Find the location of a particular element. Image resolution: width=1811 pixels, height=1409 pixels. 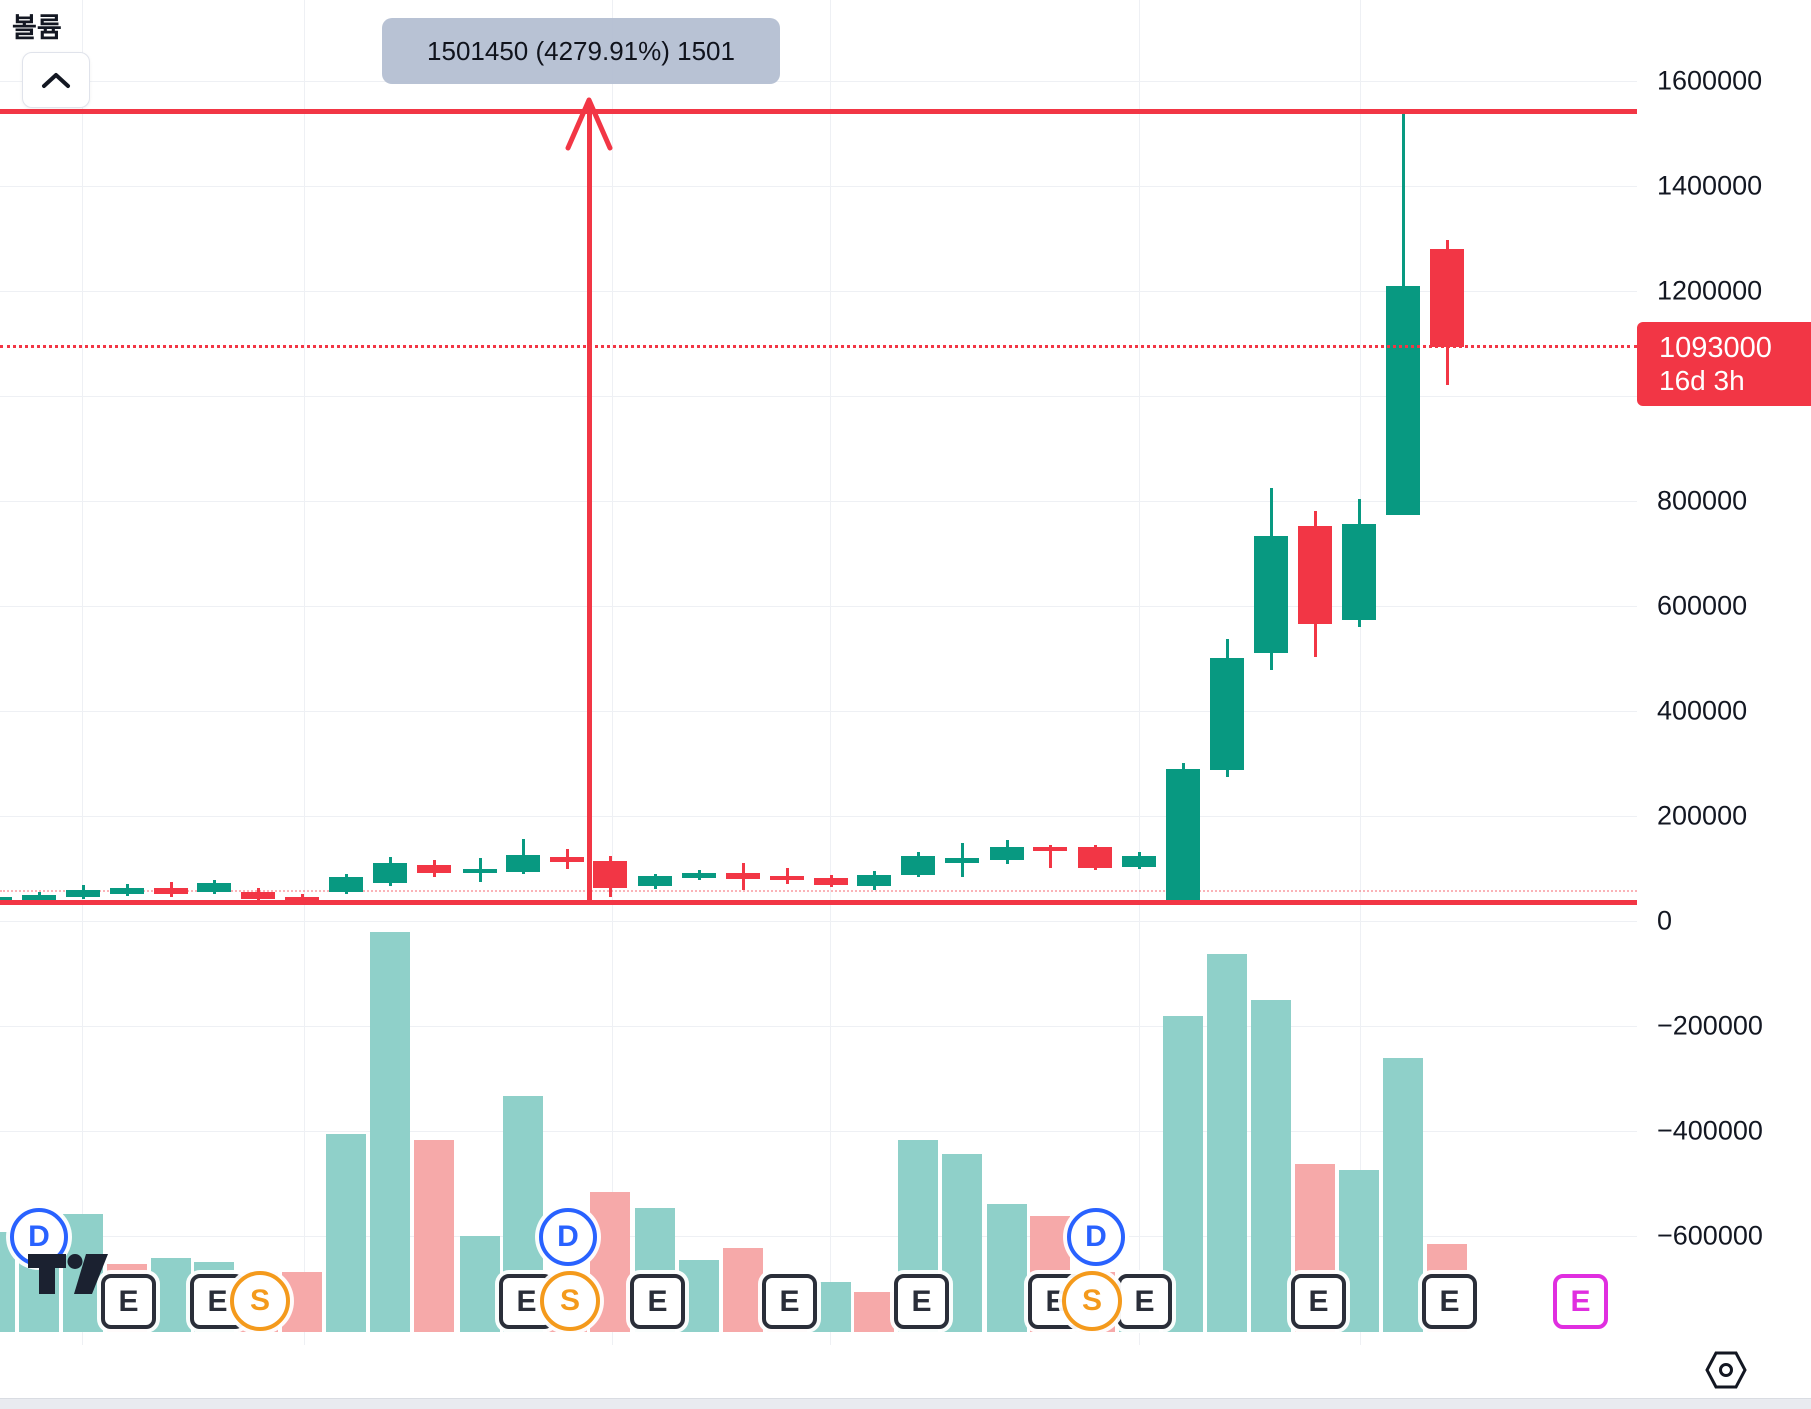

chevron-up-icon is located at coordinates (56, 80).